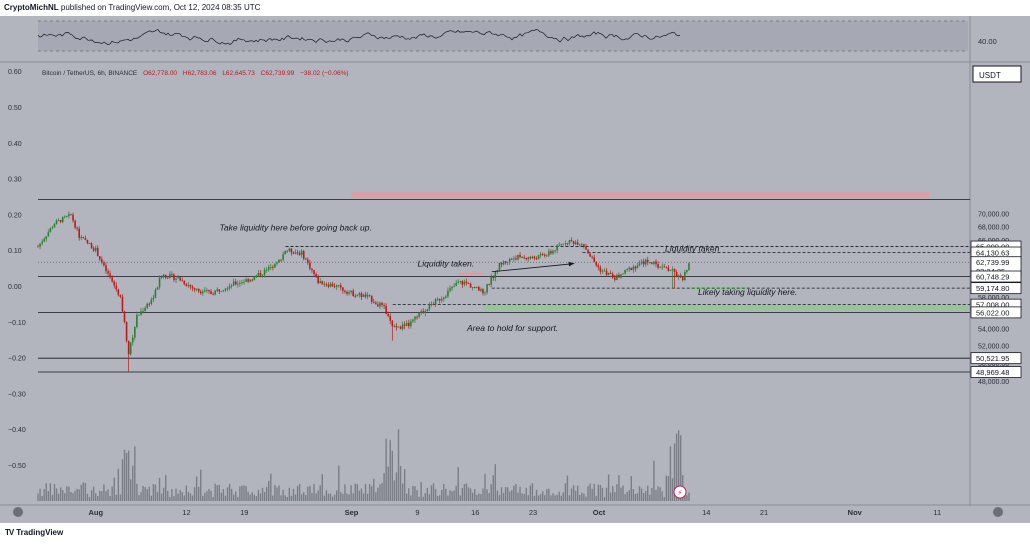 The width and height of the screenshot is (1030, 544). Describe the element at coordinates (18, 512) in the screenshot. I see `bottom-left-circle-icon` at that location.